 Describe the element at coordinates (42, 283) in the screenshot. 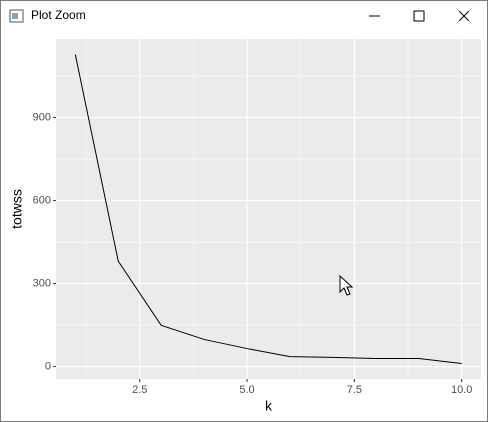

I see `y-tick-label: 300` at that location.